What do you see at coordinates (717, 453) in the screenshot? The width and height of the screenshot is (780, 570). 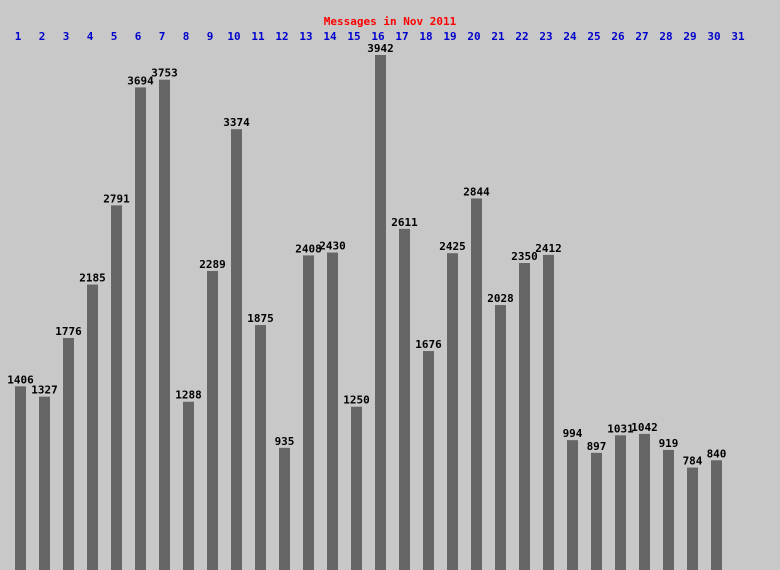 I see `value-label: 840` at bounding box center [717, 453].